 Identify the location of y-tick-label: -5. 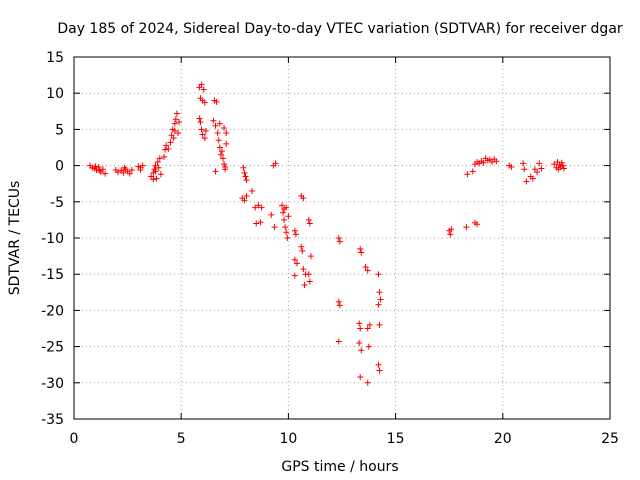
(57, 203).